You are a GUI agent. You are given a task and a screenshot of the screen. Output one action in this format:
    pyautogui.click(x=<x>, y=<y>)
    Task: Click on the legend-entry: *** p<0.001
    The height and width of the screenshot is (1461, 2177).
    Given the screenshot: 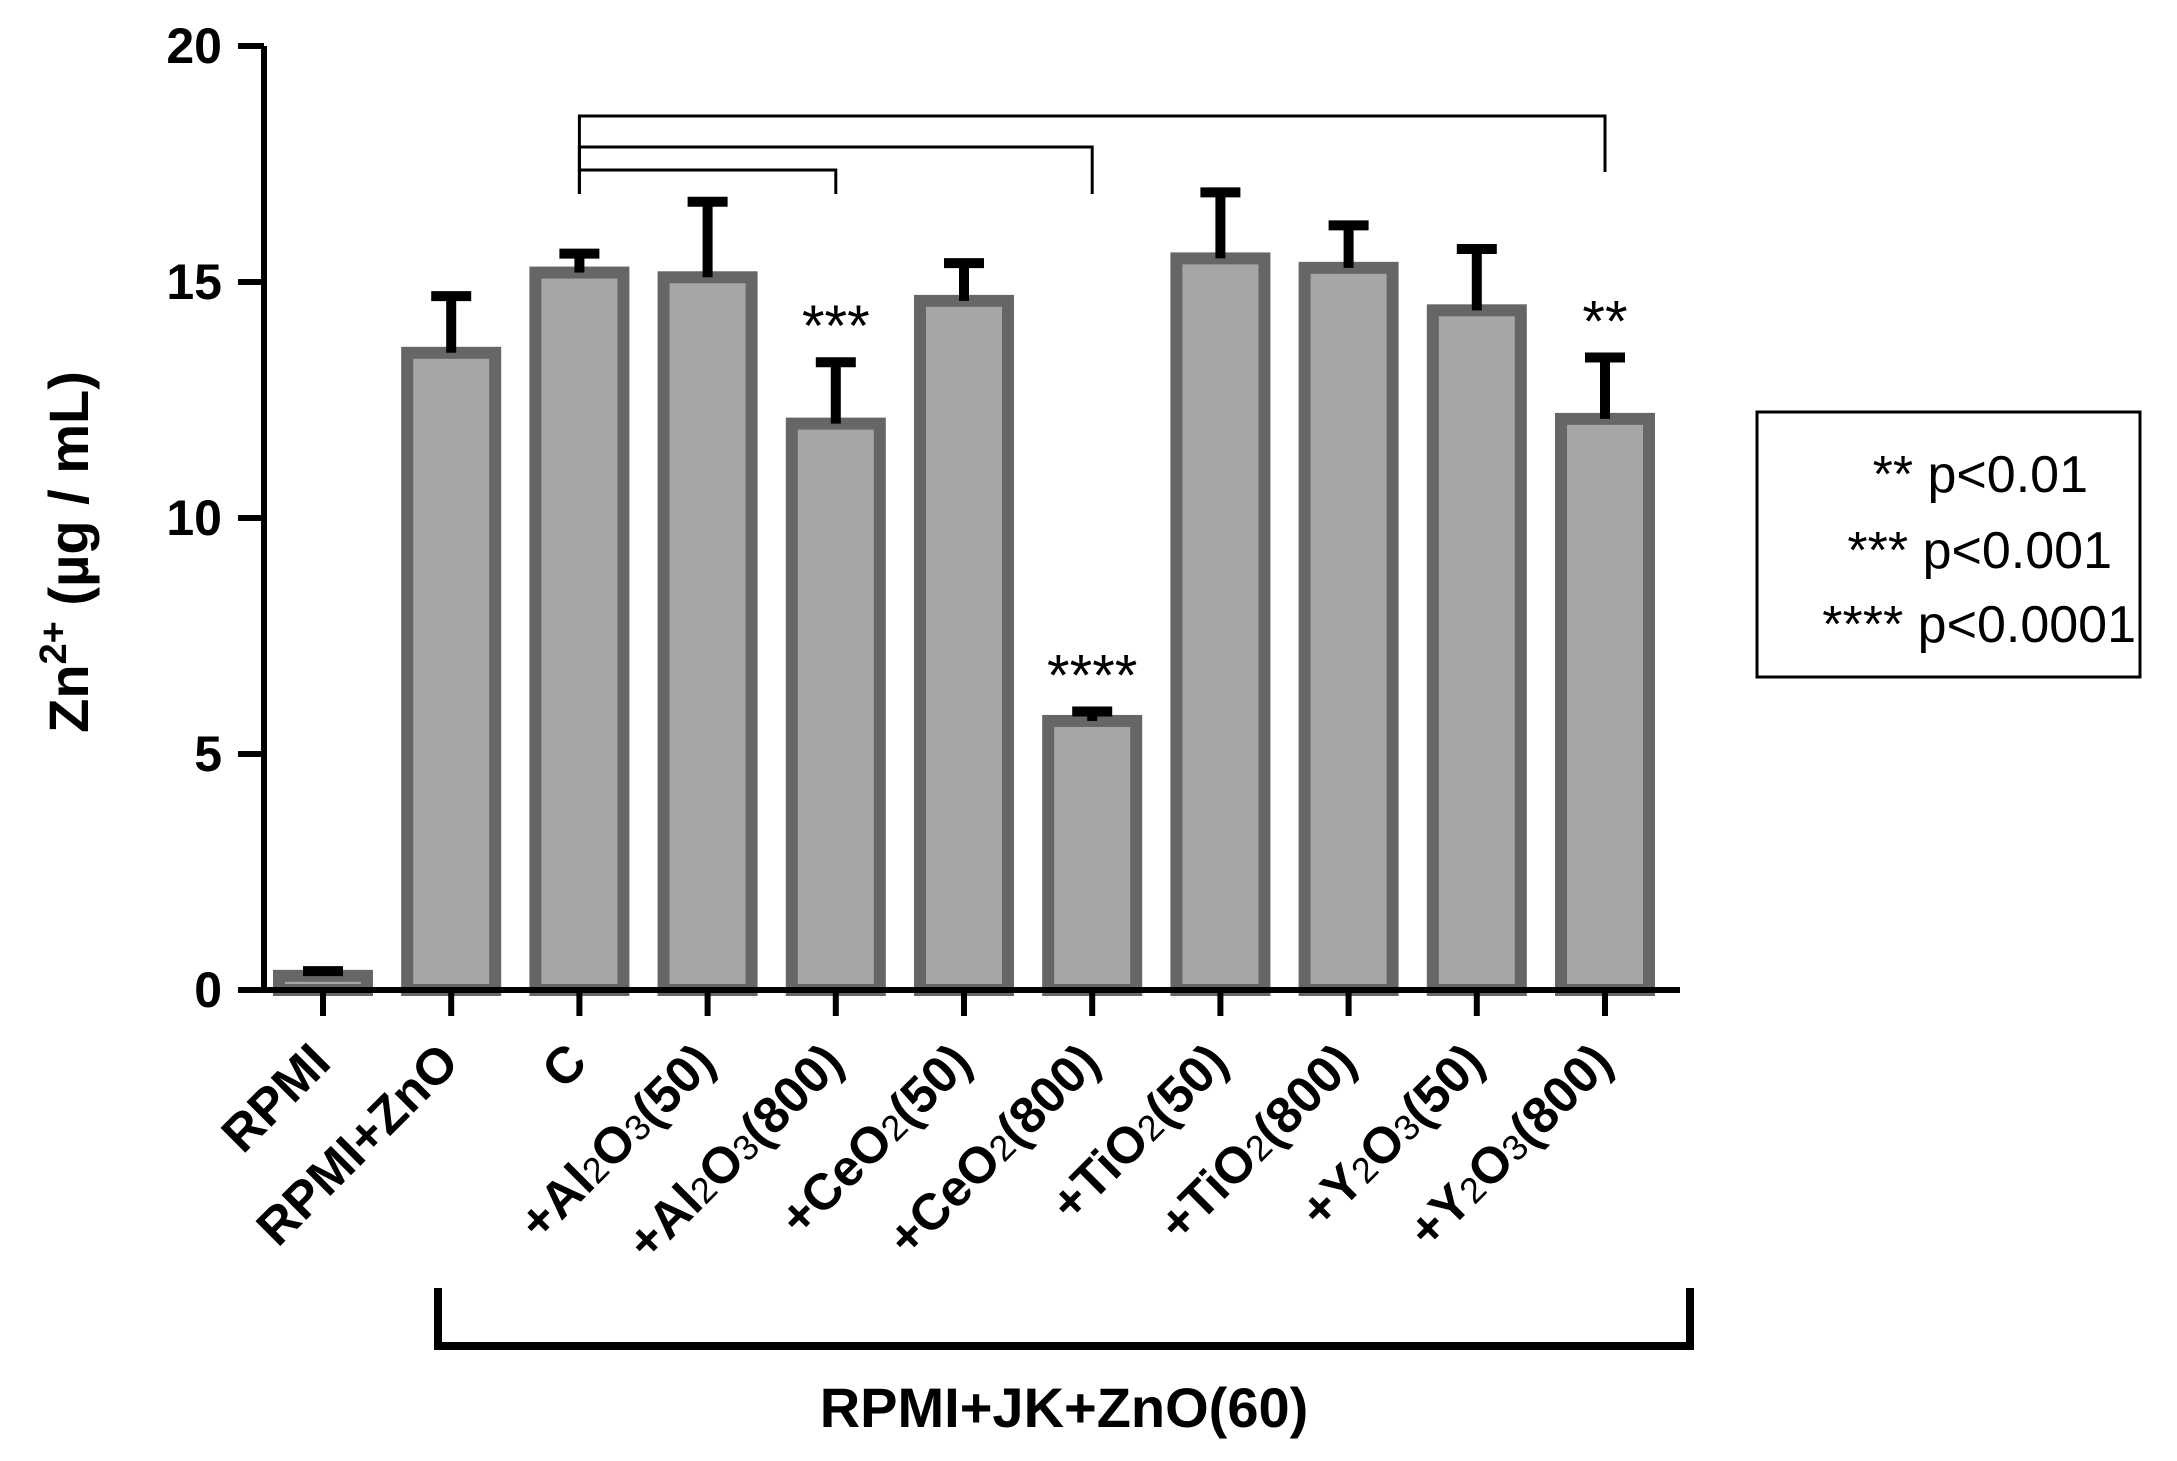 What is the action you would take?
    pyautogui.click(x=1979, y=551)
    